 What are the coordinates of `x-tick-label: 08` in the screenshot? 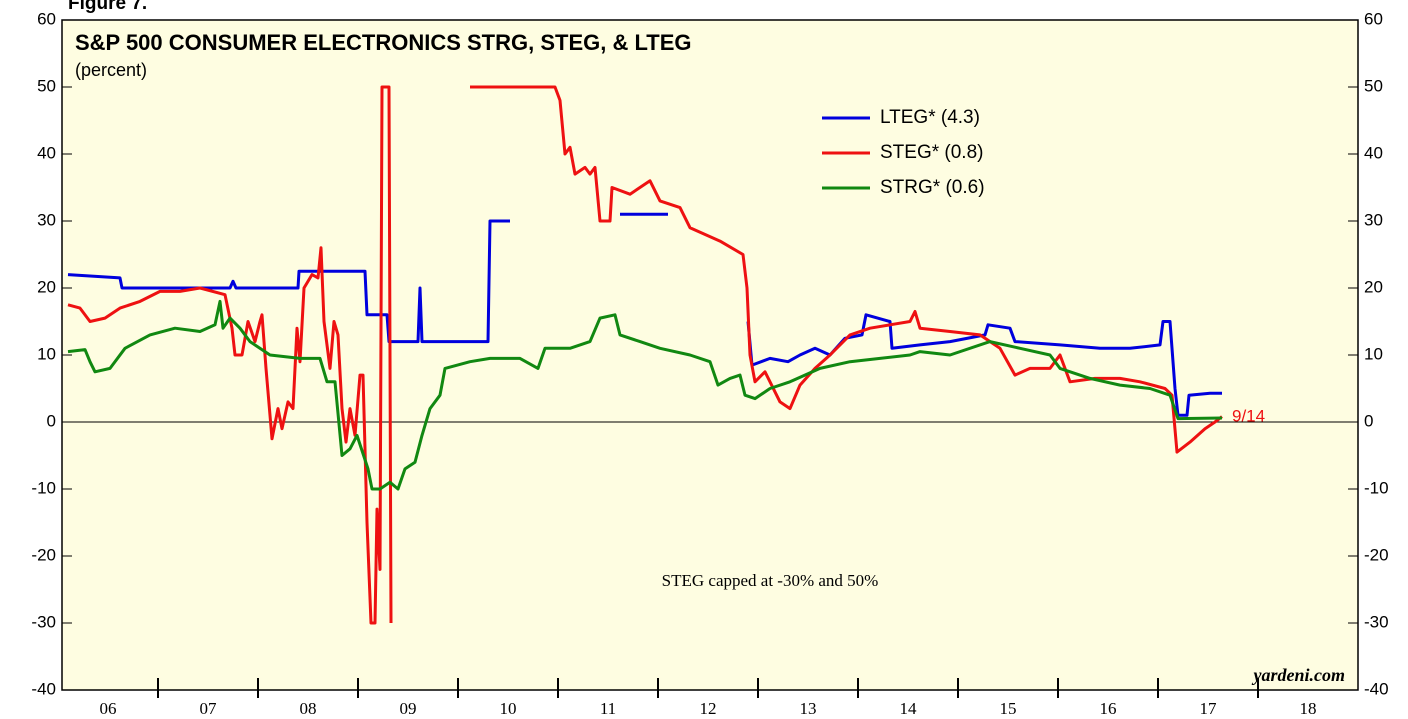 It's located at (308, 708).